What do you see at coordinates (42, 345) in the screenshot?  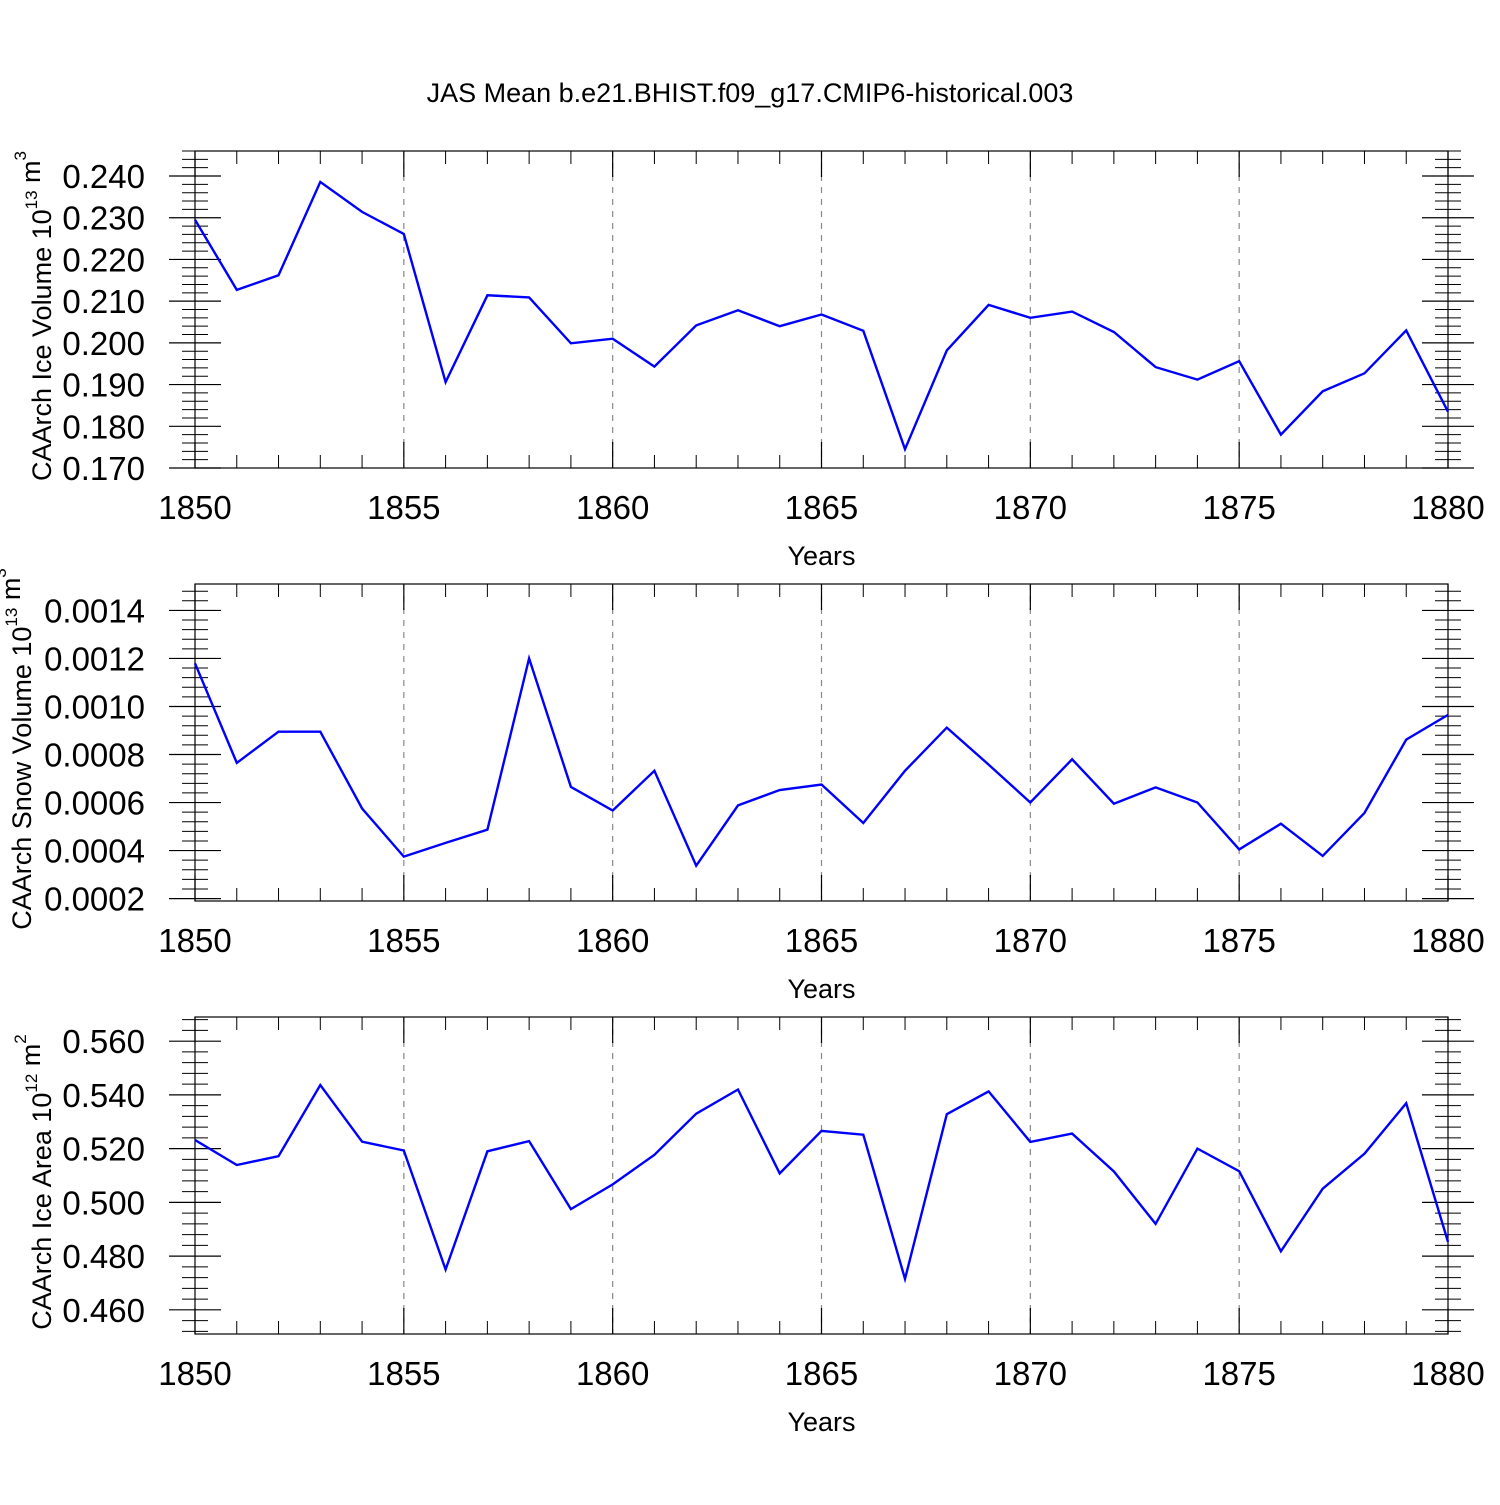 I see `y-axis-label-text: CAArch Ice Volume 10` at bounding box center [42, 345].